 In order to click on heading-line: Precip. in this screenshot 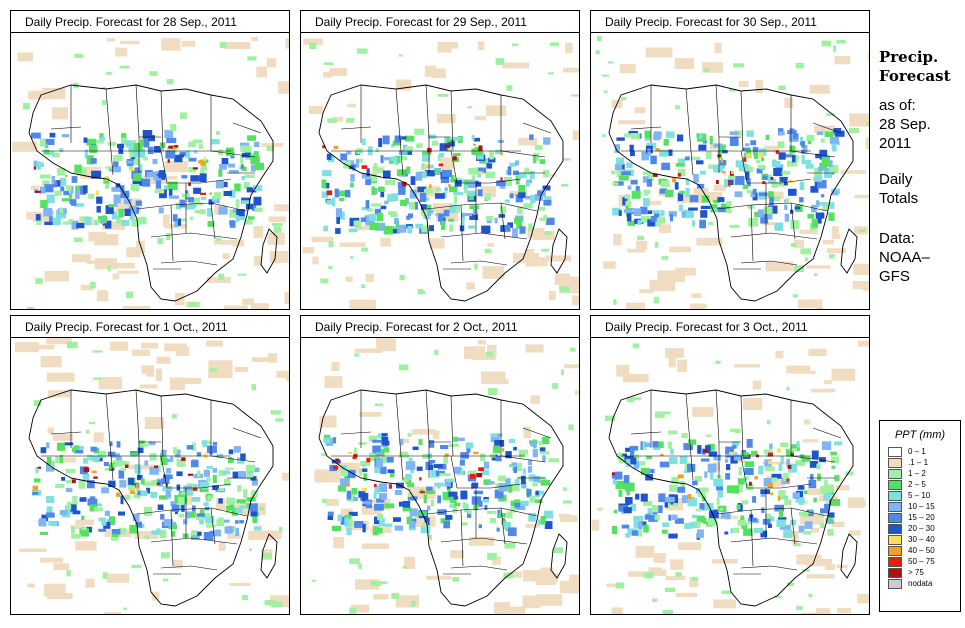, I will do `click(909, 57)`.